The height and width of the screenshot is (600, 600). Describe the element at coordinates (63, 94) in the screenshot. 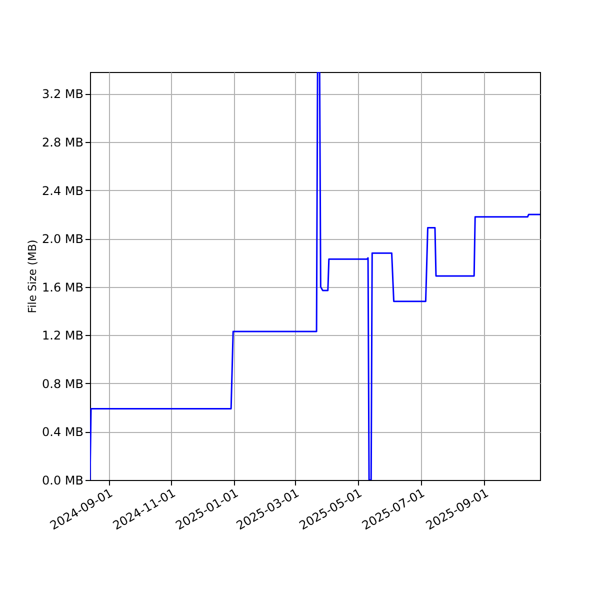

I see `y-tick-label: 3.2 MB` at that location.